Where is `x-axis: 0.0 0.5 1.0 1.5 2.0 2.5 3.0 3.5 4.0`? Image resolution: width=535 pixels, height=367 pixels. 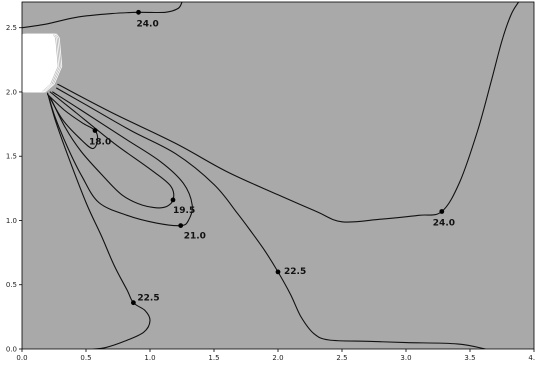
x-axis: 0.0 0.5 1.0 1.5 2.0 2.5 3.0 3.5 4.0 is located at coordinates (275, 355).